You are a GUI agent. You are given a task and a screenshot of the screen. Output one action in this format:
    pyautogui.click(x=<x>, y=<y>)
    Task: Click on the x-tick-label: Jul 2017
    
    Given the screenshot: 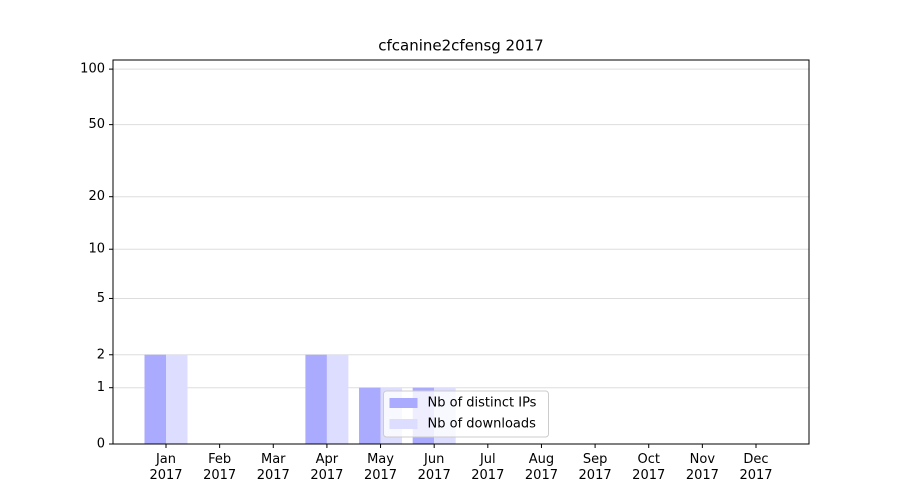 What is the action you would take?
    pyautogui.click(x=488, y=467)
    